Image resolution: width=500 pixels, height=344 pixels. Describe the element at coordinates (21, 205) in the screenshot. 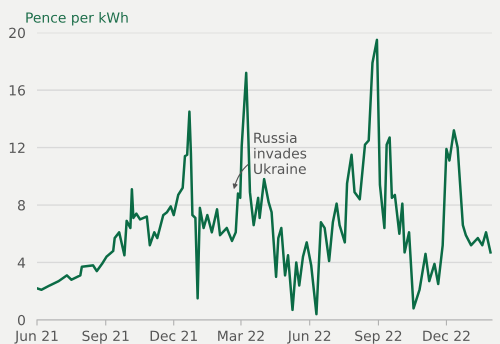

I see `y-tick-label: 8` at that location.